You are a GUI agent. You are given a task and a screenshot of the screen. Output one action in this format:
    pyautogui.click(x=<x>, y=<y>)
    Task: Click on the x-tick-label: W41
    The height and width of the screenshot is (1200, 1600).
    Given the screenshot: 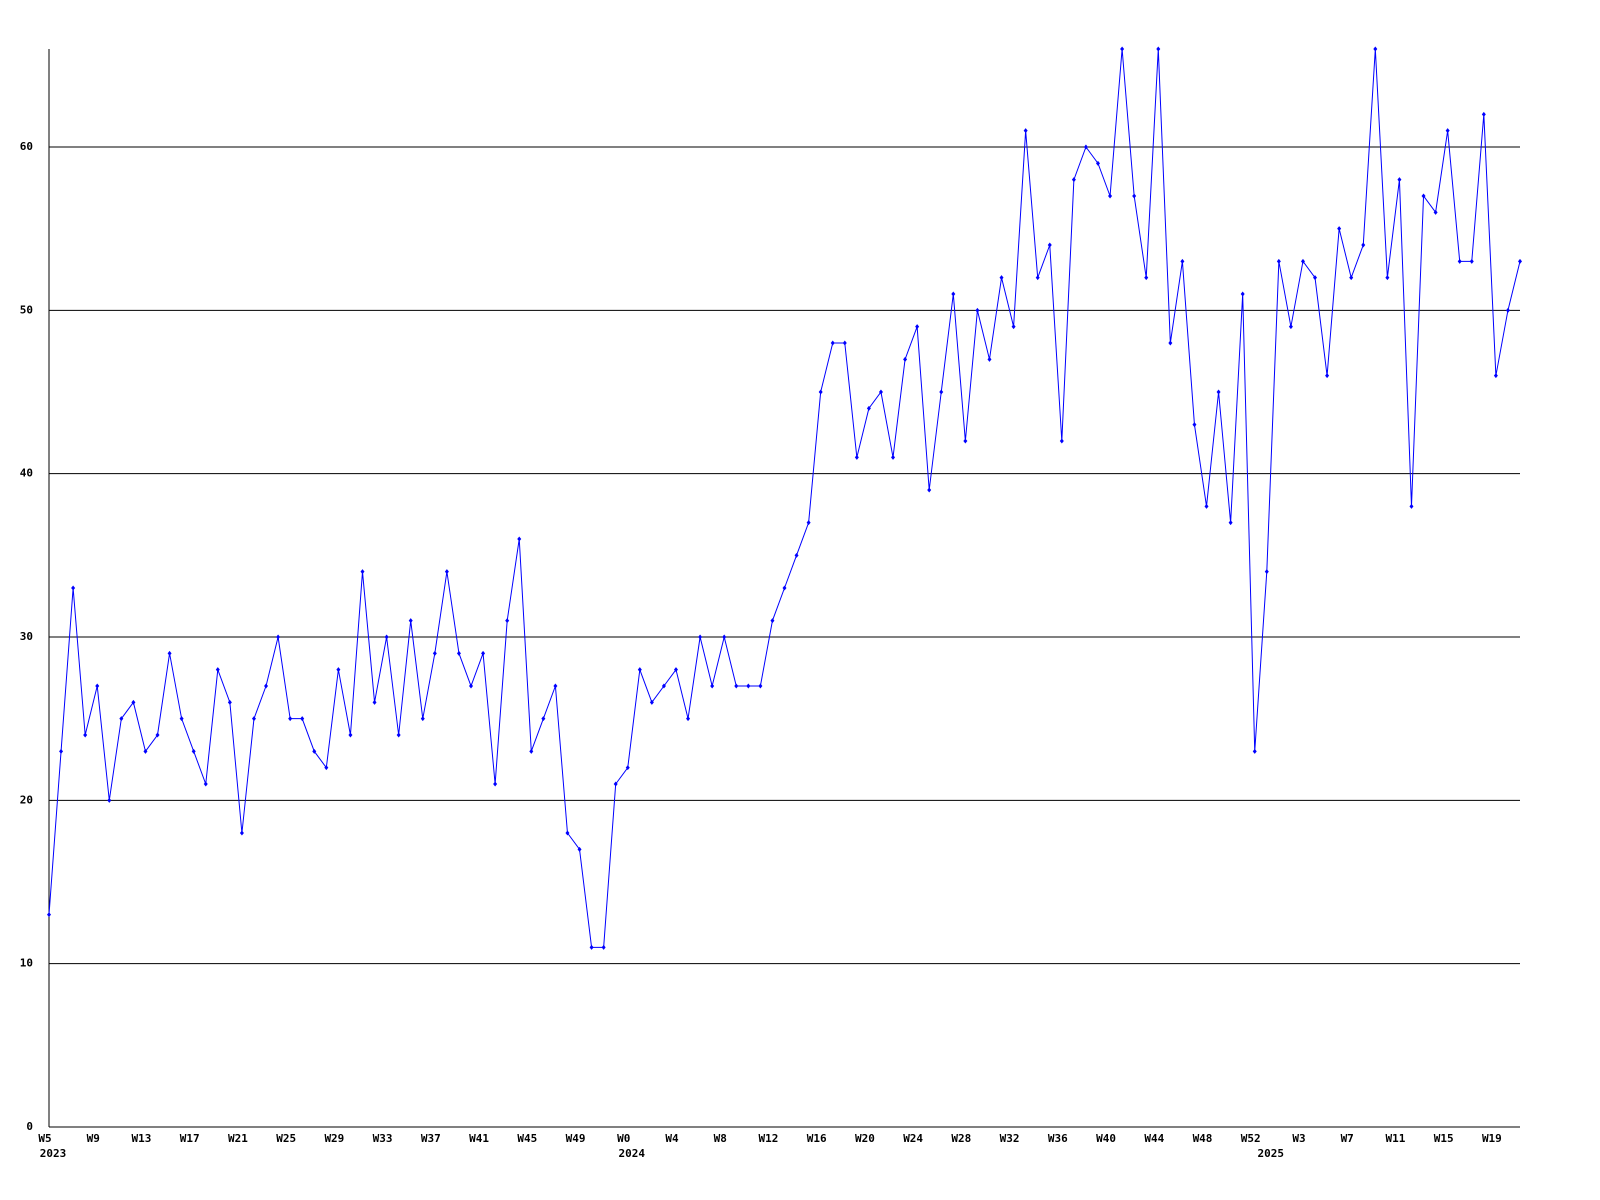 What is the action you would take?
    pyautogui.click(x=479, y=1138)
    